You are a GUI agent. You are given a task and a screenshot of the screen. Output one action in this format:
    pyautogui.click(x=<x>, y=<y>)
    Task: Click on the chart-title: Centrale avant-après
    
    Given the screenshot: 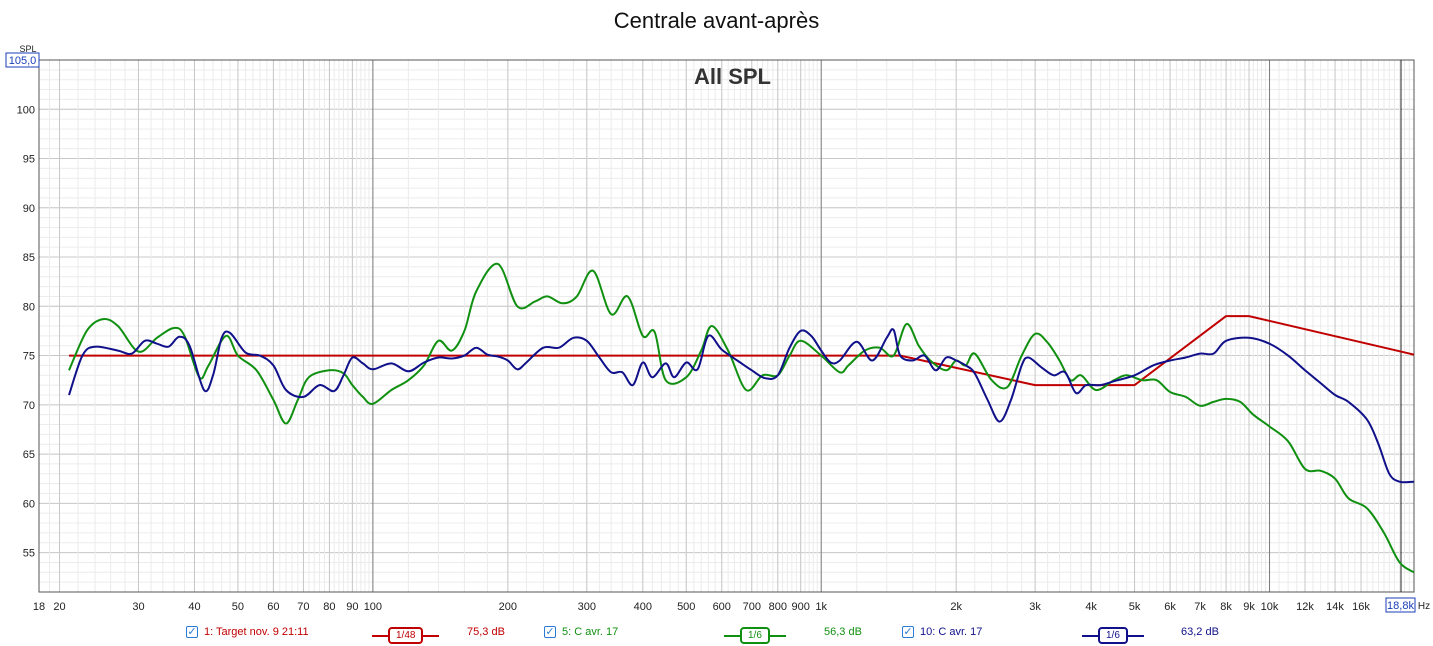 What is the action you would take?
    pyautogui.click(x=716, y=20)
    